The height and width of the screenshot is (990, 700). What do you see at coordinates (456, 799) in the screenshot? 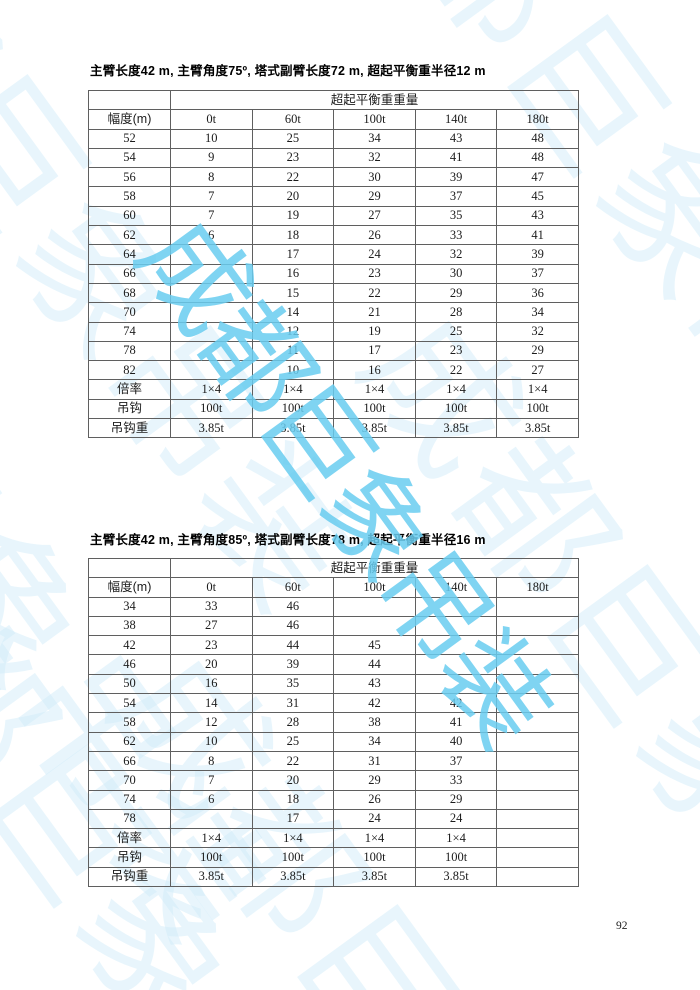
I see `load-value-cell: 29` at bounding box center [456, 799].